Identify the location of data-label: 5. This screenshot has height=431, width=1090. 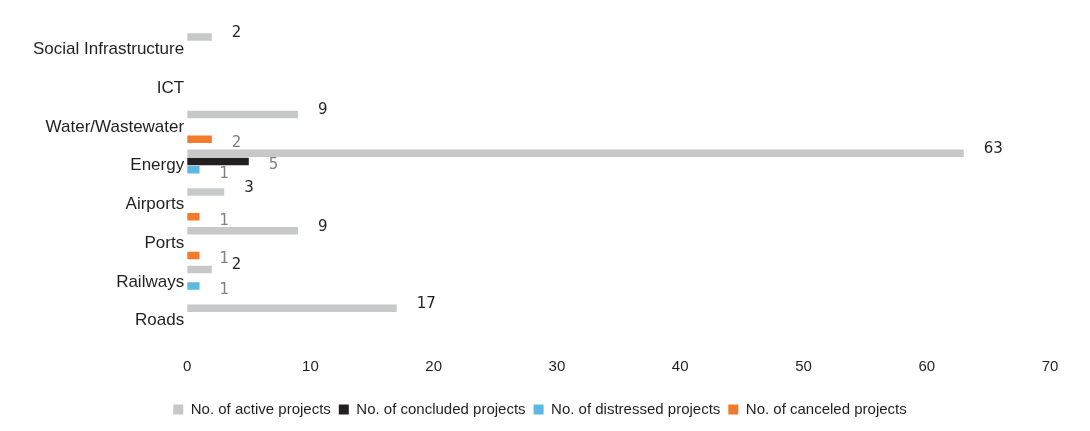
(273, 164).